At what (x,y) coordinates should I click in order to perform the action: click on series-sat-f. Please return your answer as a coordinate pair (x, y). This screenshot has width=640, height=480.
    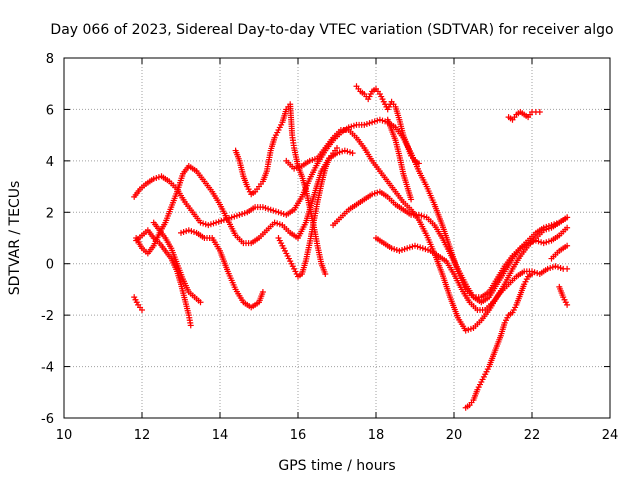
    Looking at the image, I should click on (222, 269).